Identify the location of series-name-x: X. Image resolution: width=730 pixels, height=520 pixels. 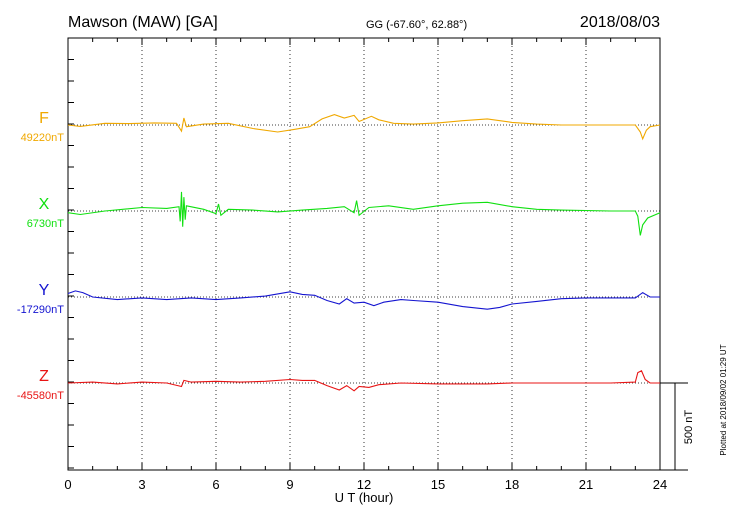
(44, 204).